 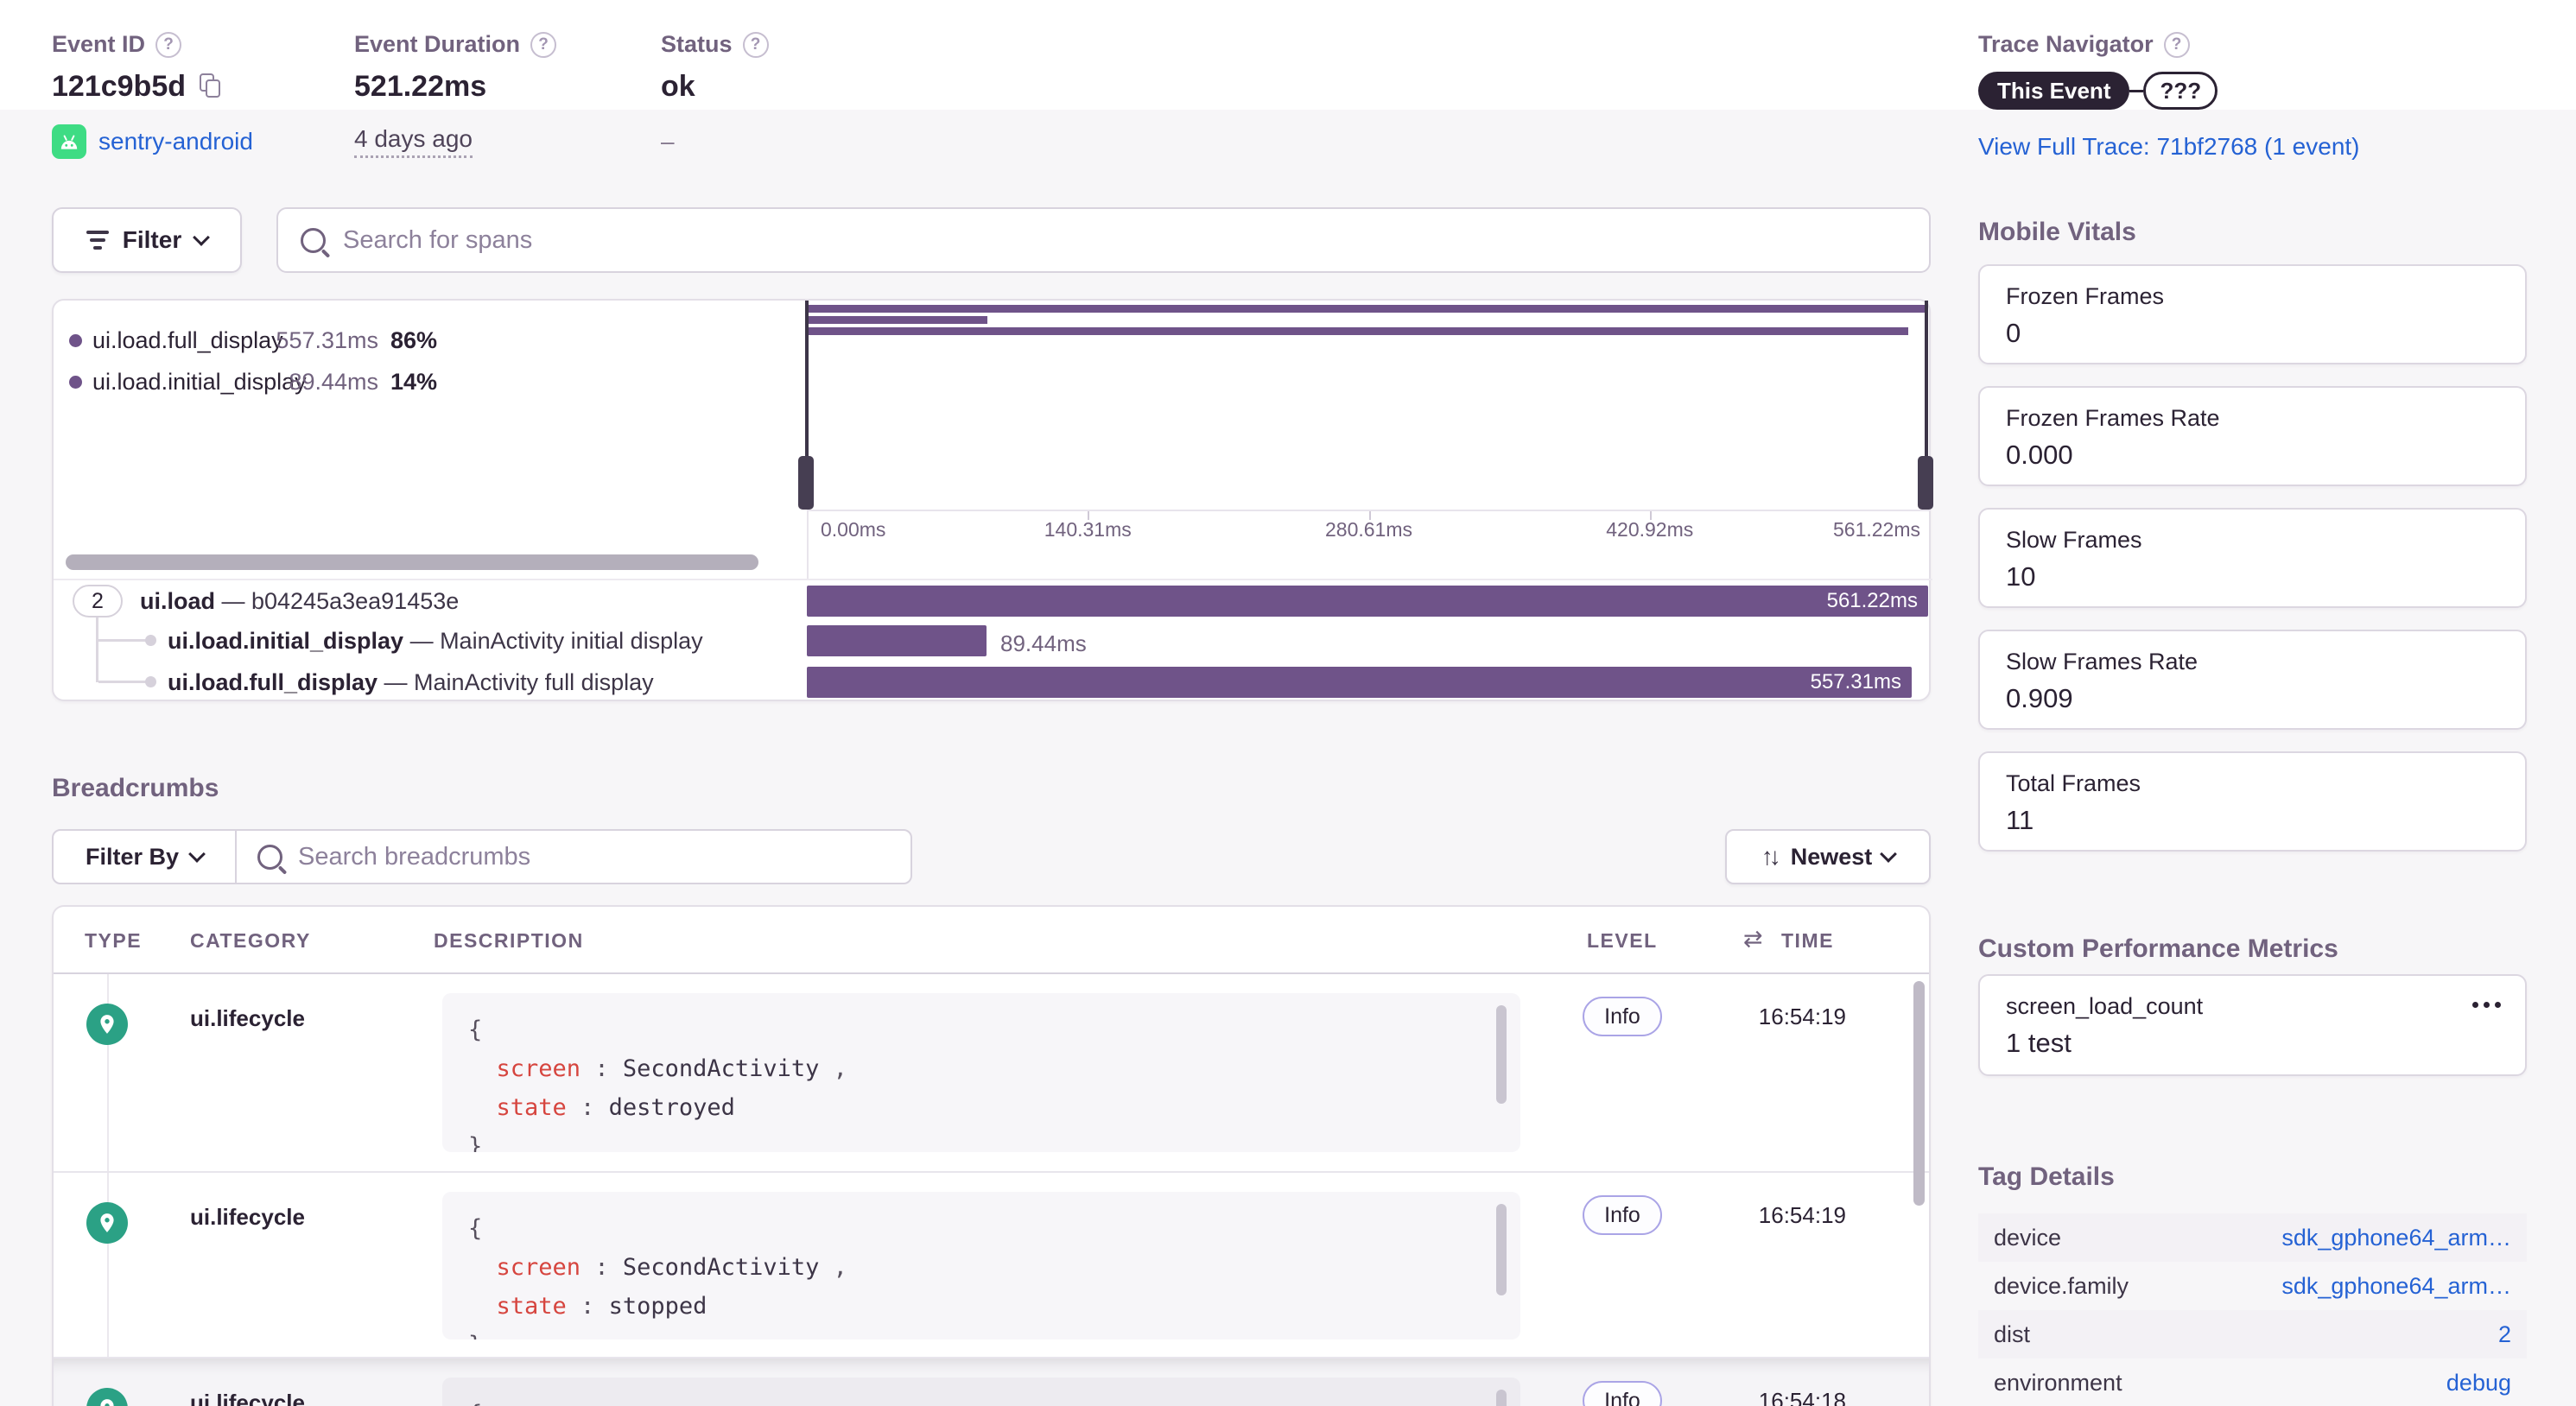 I want to click on vital-card-slow-frames: Slow Frames 10, so click(x=2252, y=558).